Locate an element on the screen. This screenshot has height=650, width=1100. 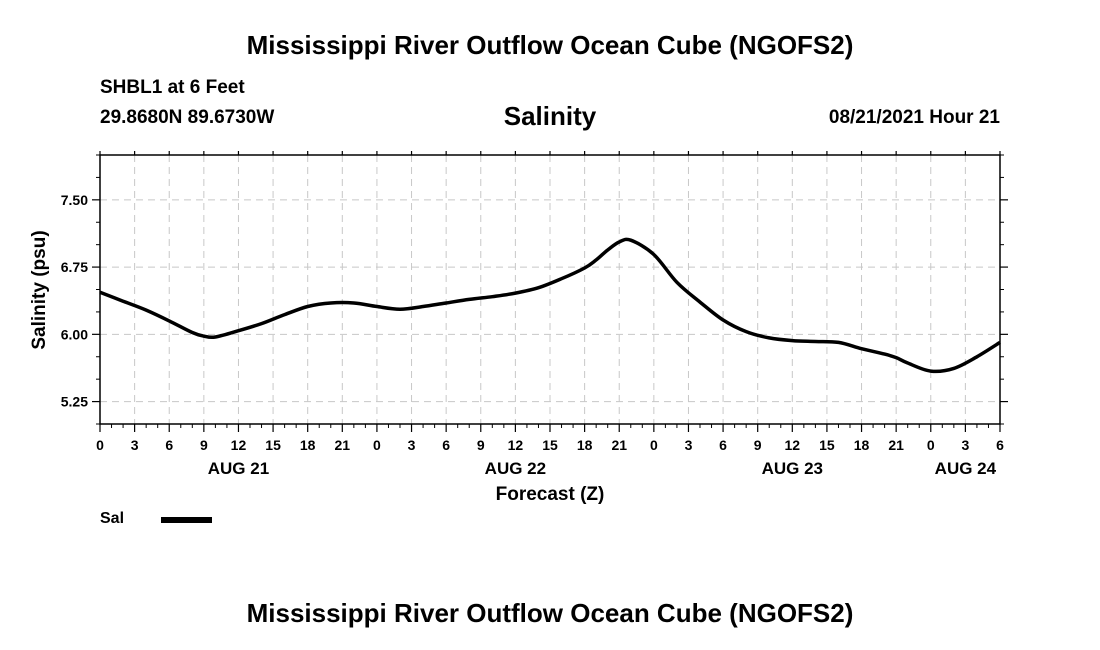
x-day-label: AUG 23 is located at coordinates (792, 468).